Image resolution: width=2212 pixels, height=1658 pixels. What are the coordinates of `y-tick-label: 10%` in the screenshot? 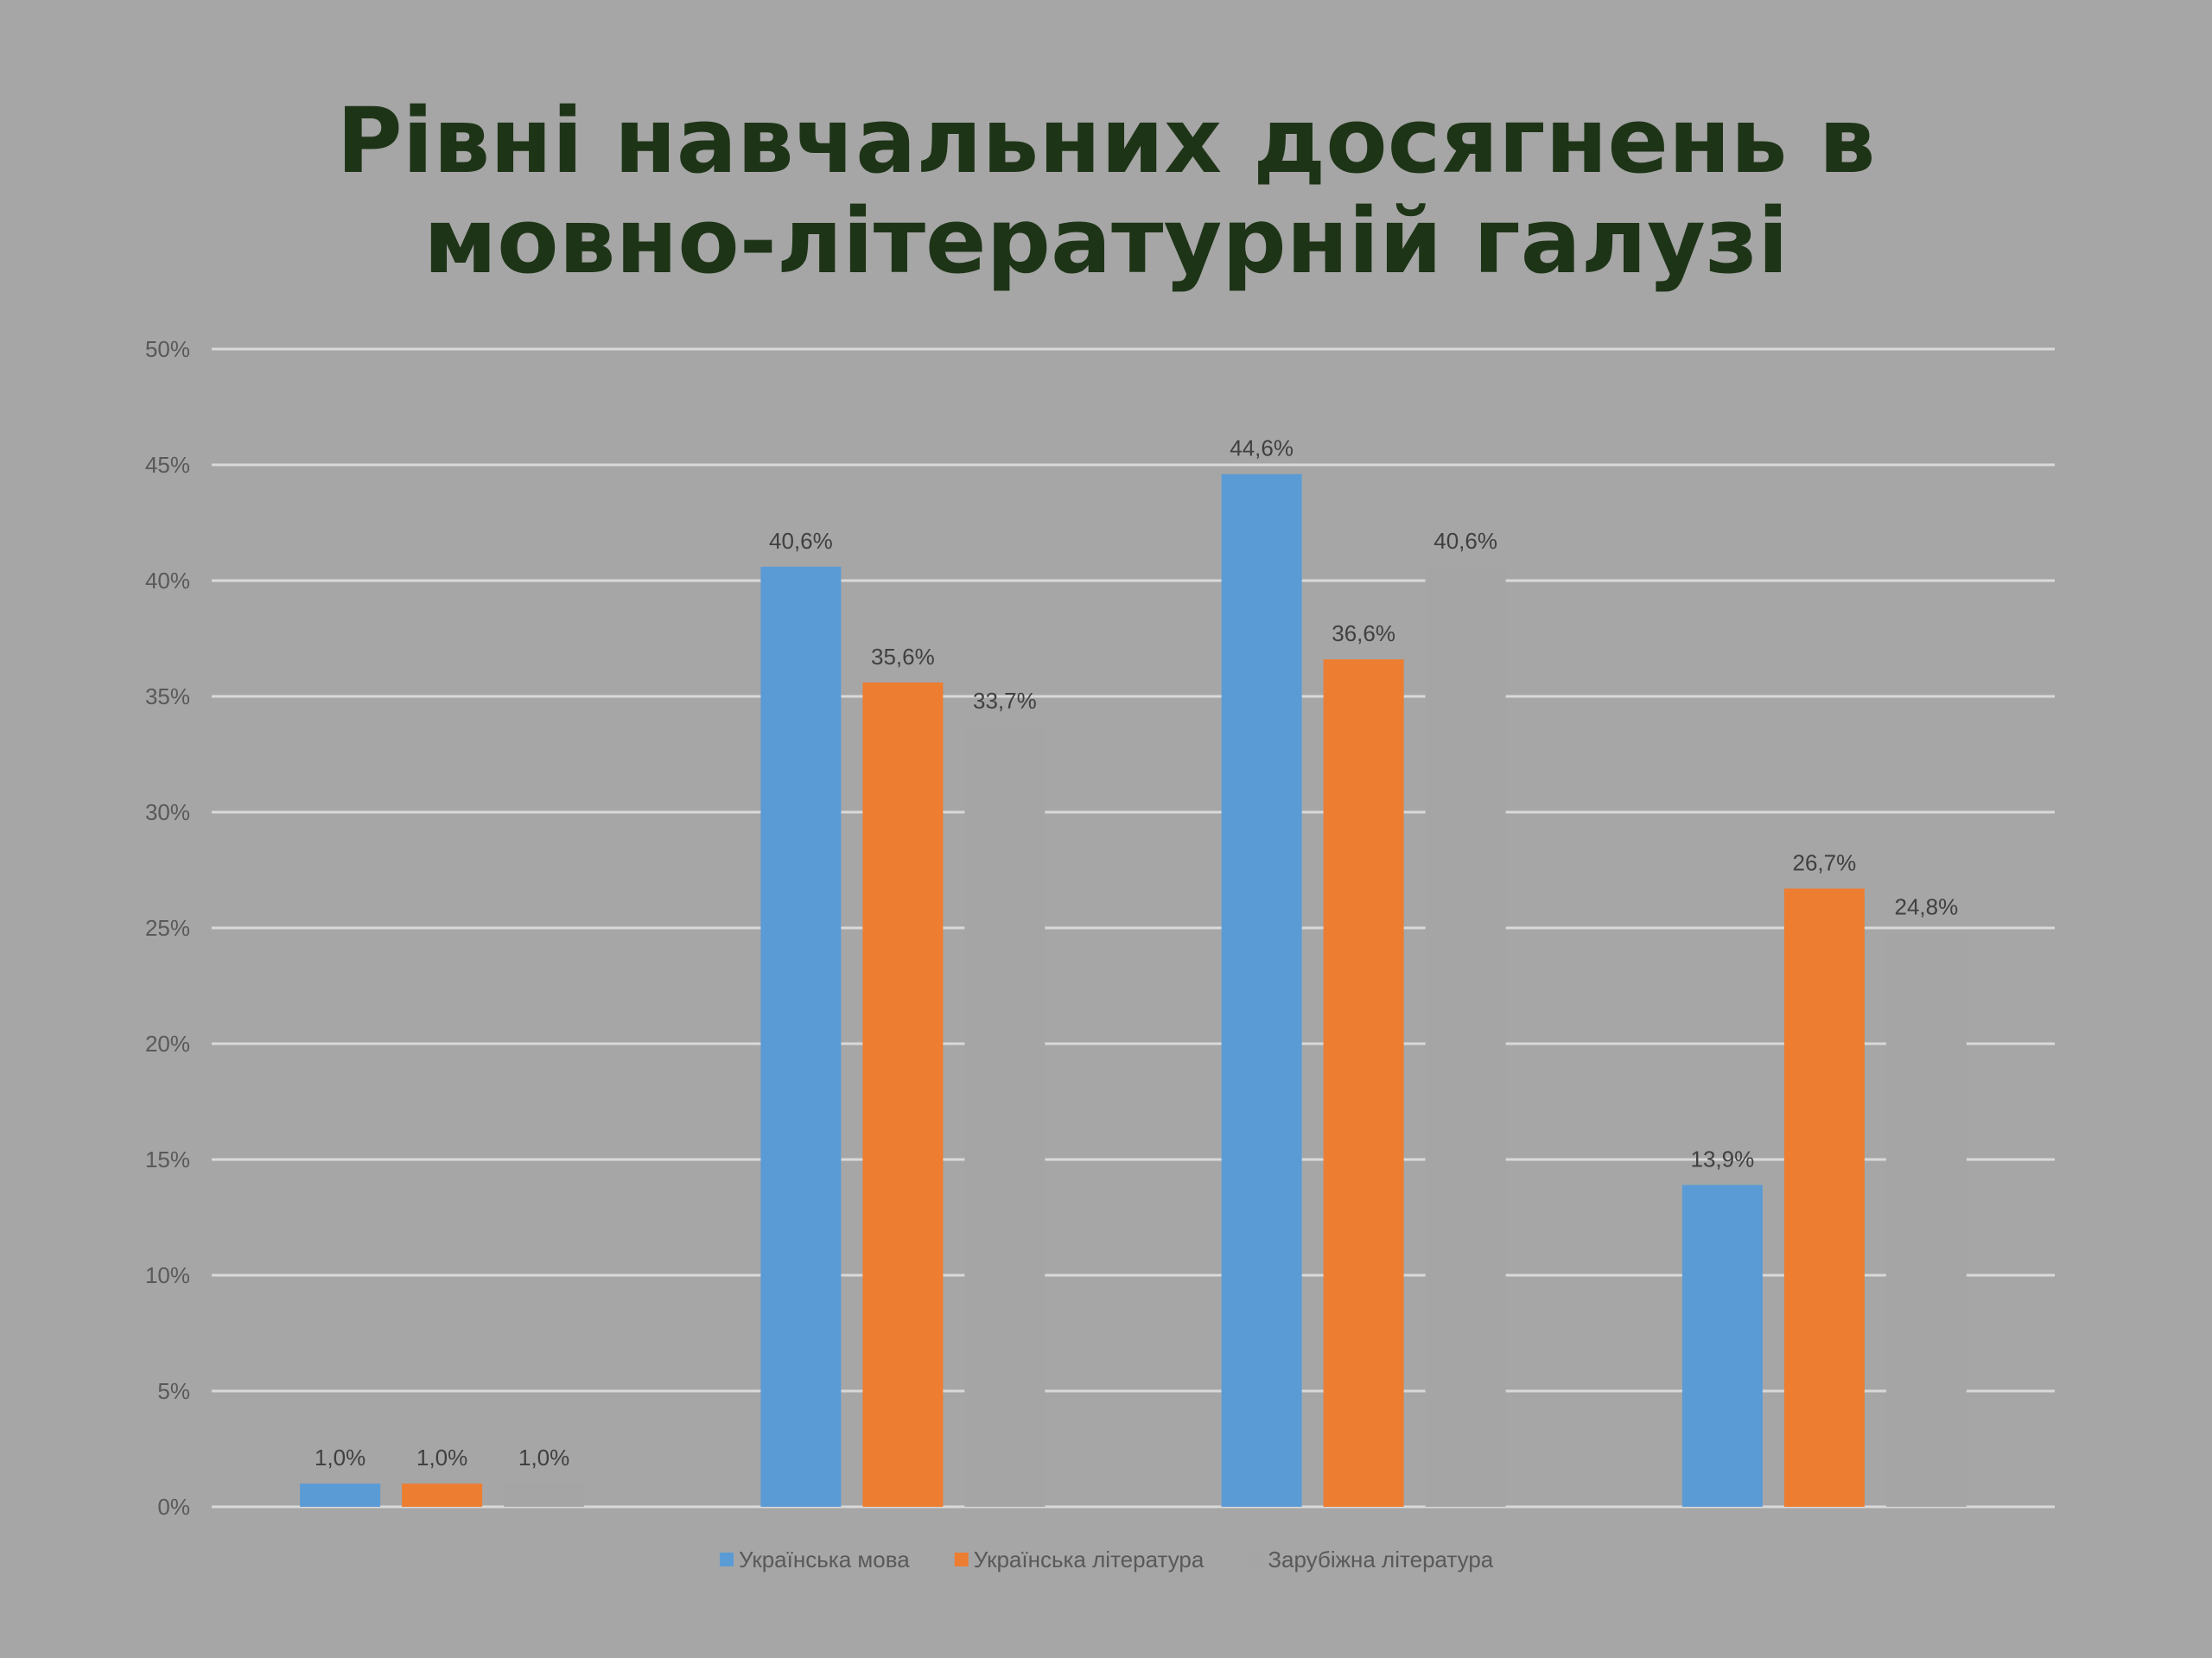 It's located at (167, 1275).